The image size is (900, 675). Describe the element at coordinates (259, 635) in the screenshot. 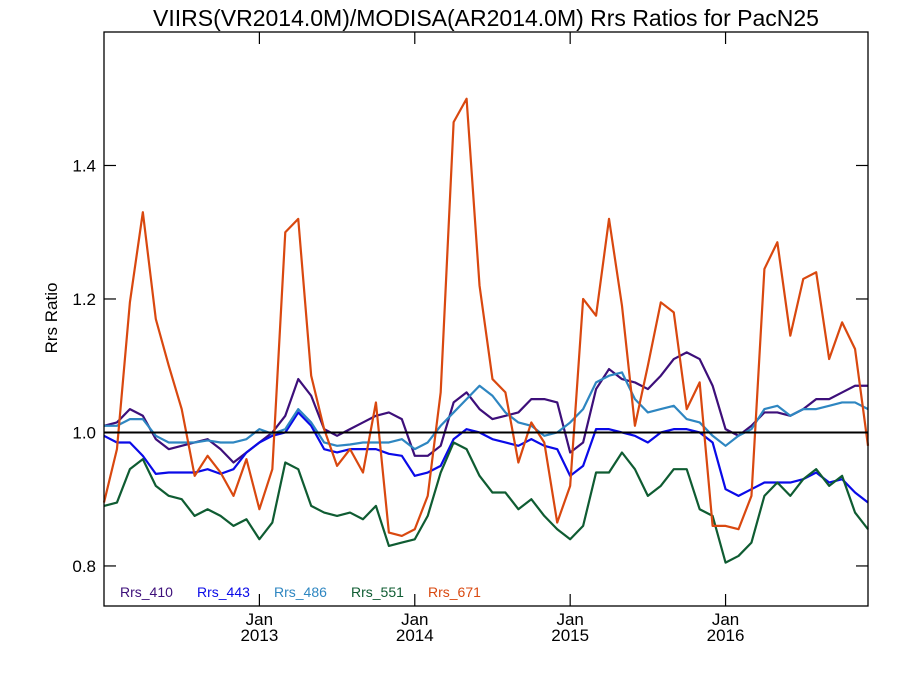

I see `x-tick-year-label: 2013` at that location.